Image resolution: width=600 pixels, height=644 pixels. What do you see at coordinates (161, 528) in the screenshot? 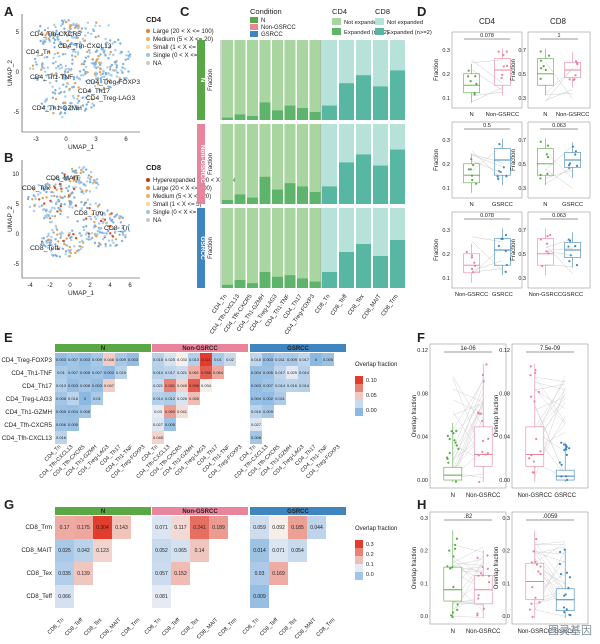
I see `heat-g-cell-value: 0.071` at bounding box center [161, 528].